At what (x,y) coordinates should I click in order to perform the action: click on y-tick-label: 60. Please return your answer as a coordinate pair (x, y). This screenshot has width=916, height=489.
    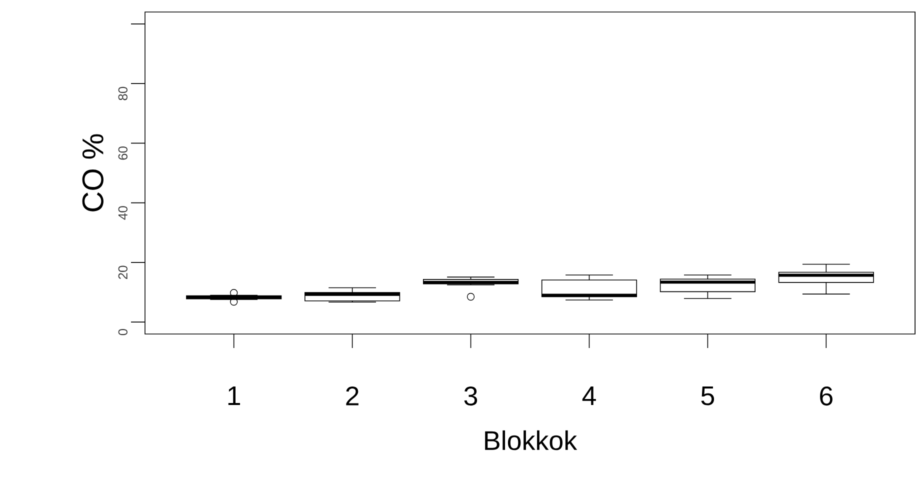
    Looking at the image, I should click on (123, 153).